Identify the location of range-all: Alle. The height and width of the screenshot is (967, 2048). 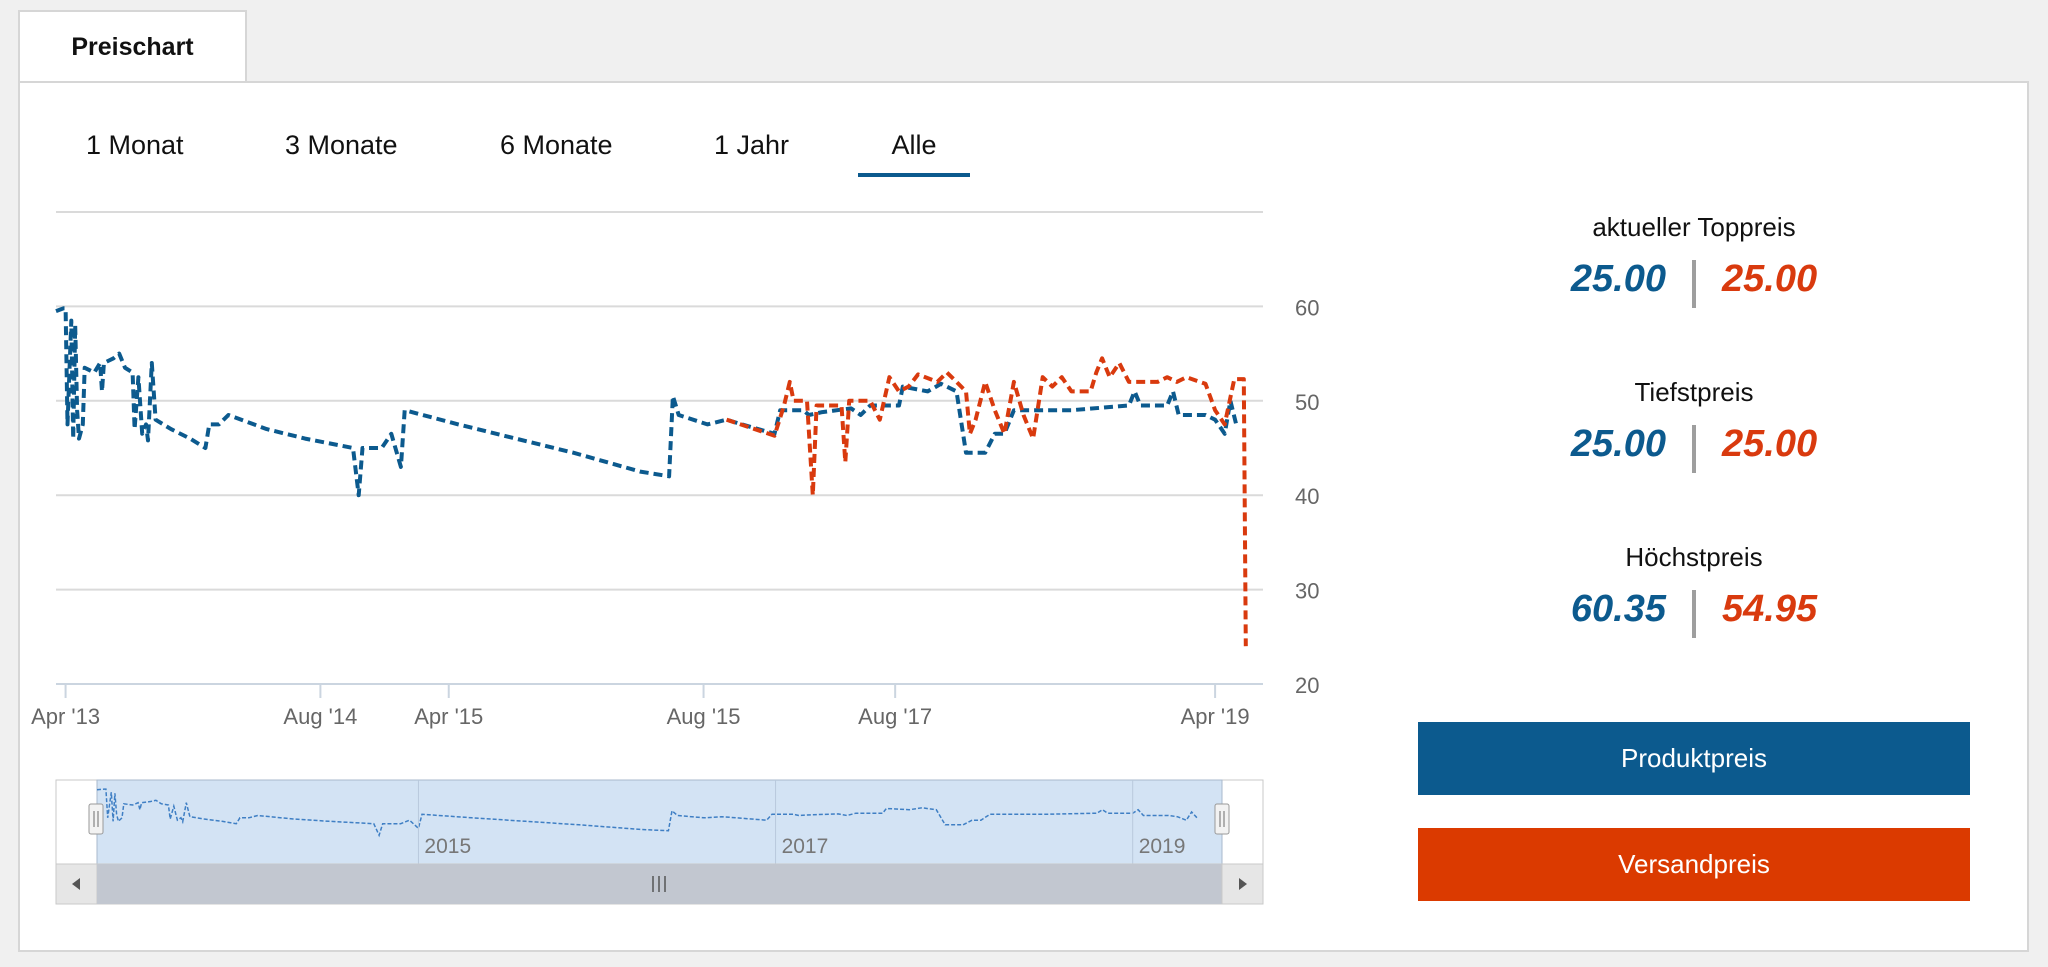
(914, 153).